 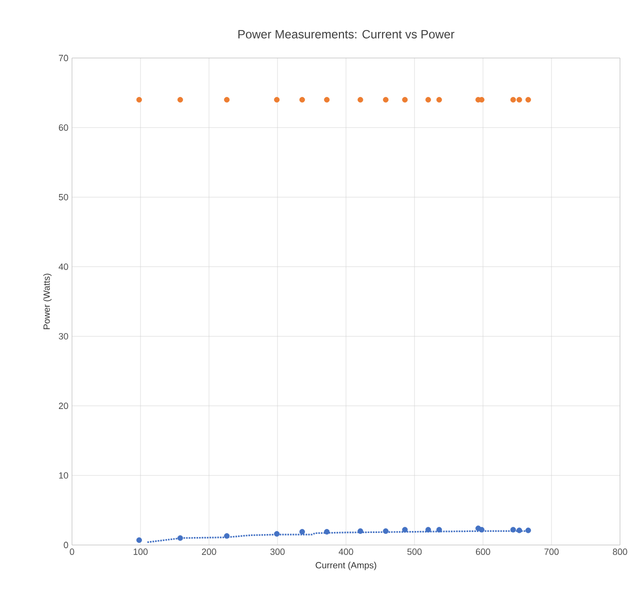 I want to click on x-tick-label: 500, so click(x=414, y=551).